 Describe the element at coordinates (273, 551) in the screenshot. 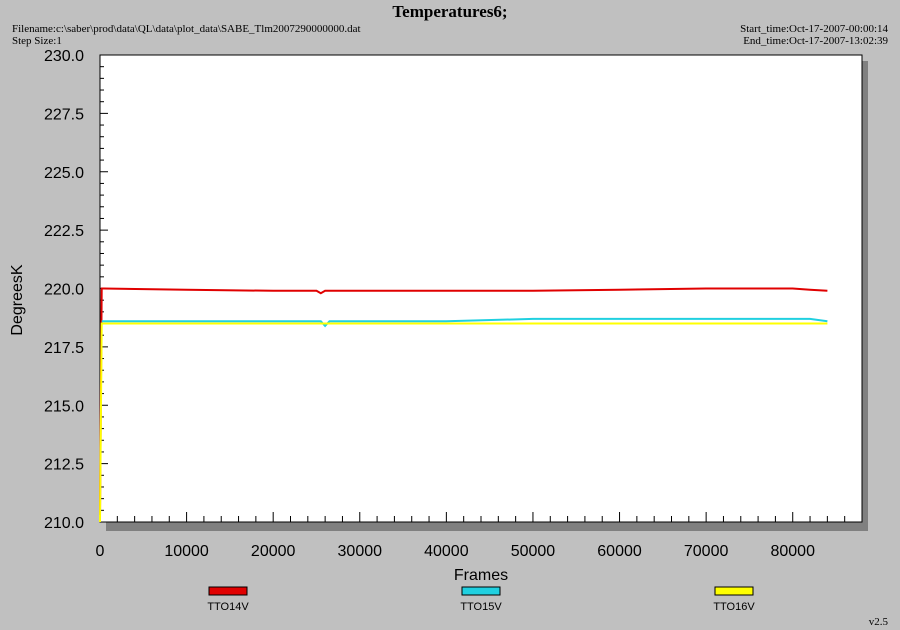

I see `x-tick-label: 20000` at that location.